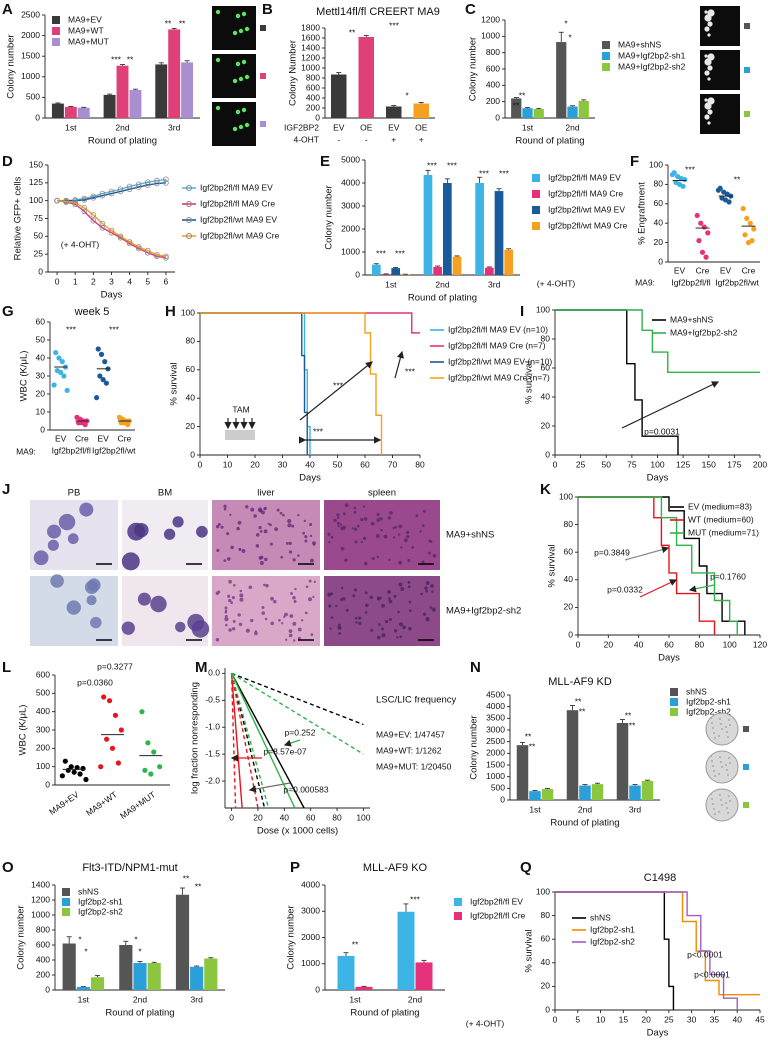 This screenshot has width=768, height=1050. Describe the element at coordinates (747, 114) in the screenshot. I see `image-key` at that location.